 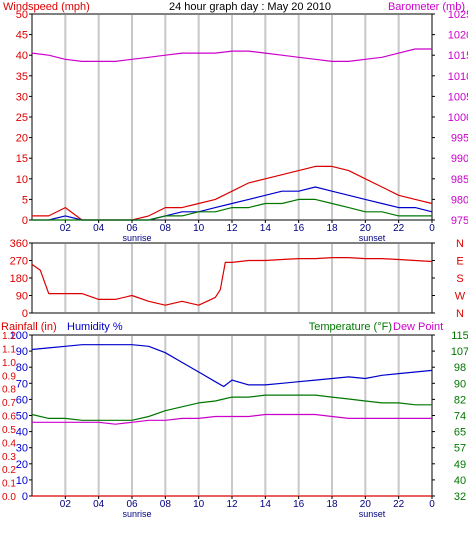 What do you see at coordinates (232, 281) in the screenshot?
I see `wind-direction-line` at bounding box center [232, 281].